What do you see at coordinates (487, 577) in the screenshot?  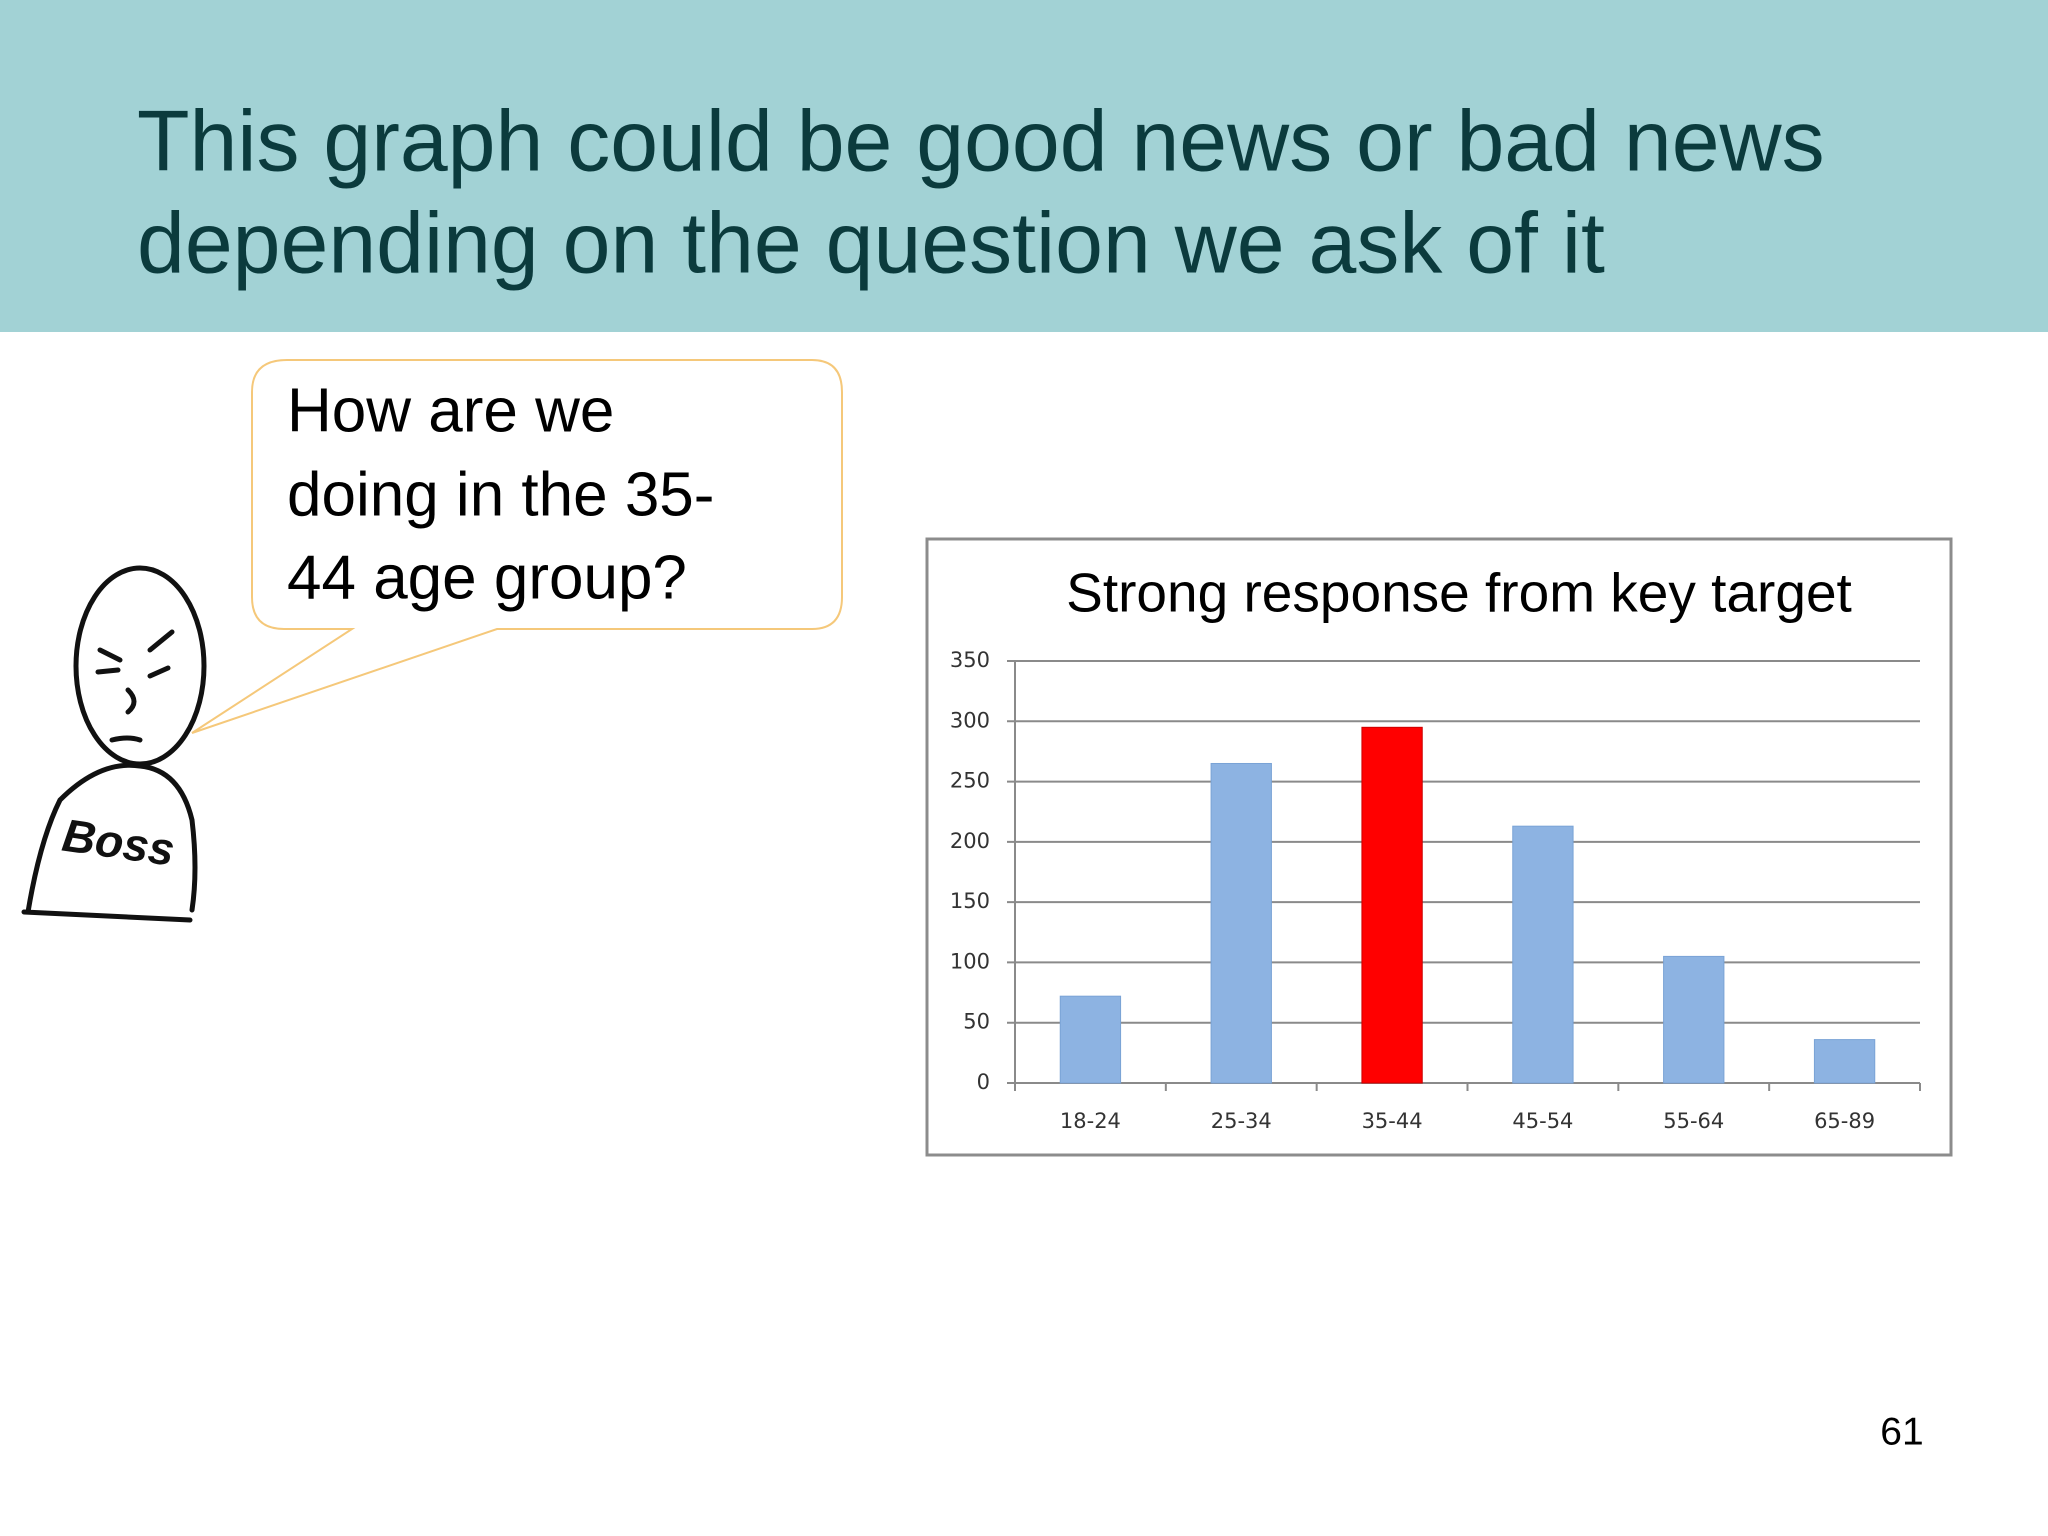 I see `bubble-text: 44 age group?` at bounding box center [487, 577].